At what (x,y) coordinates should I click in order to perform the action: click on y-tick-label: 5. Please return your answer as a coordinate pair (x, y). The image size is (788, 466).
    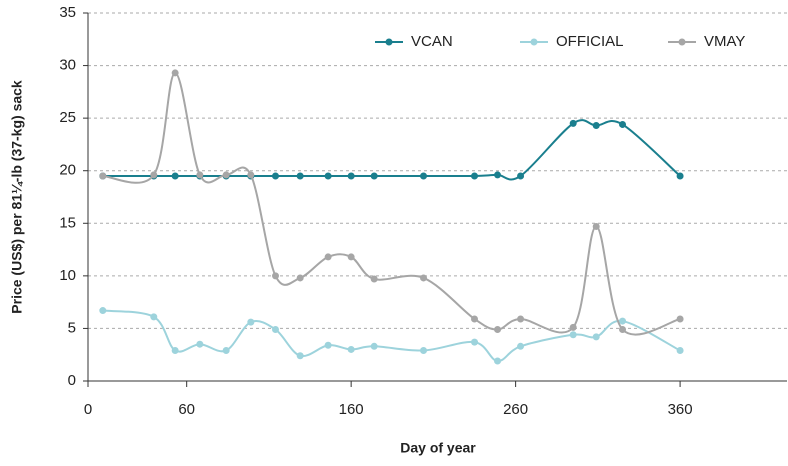
    Looking at the image, I should click on (72, 327).